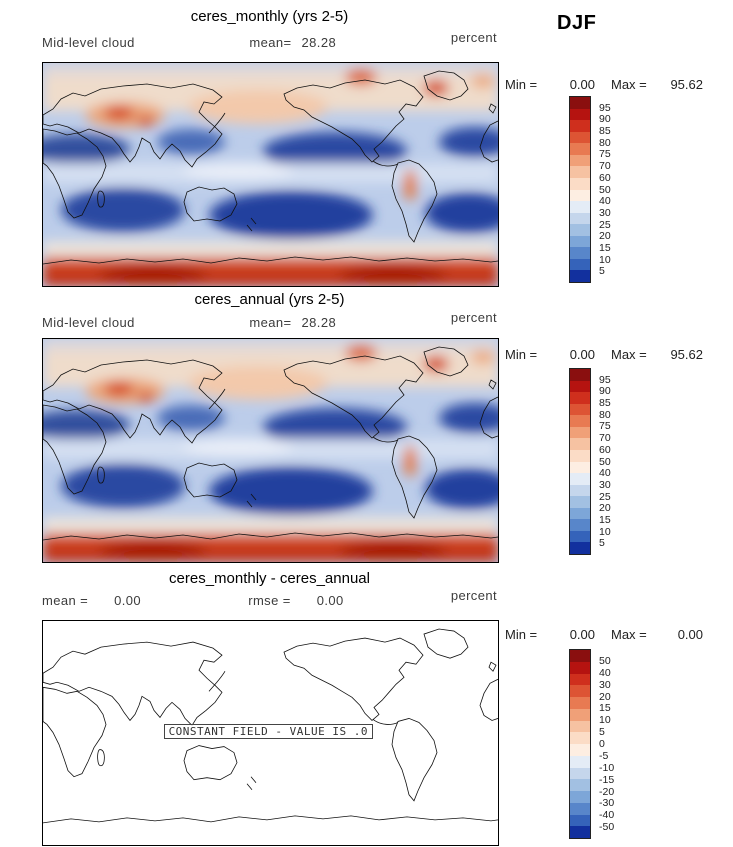 Image resolution: width=733 pixels, height=847 pixels. I want to click on panel2-minmax: Min = 0.00 Max = 95.62, so click(604, 354).